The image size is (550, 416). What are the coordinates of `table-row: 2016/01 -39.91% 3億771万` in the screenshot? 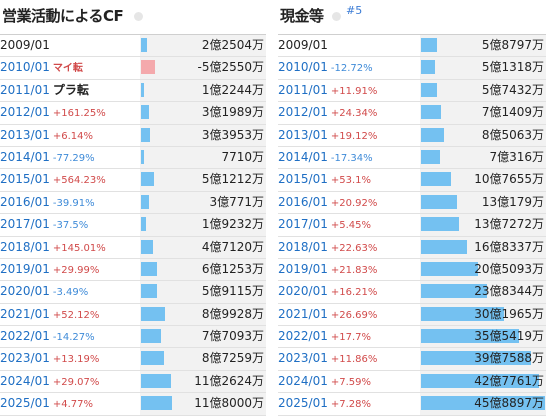 It's located at (133, 203).